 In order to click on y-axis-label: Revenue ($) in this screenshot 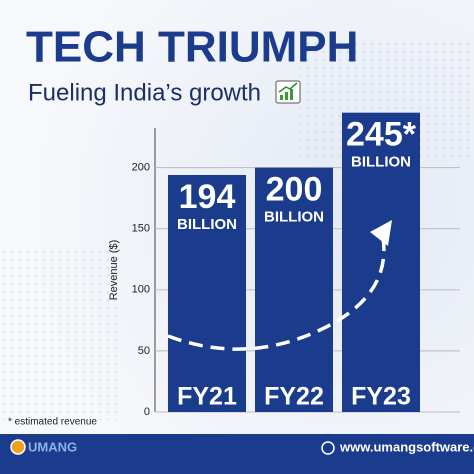, I will do `click(114, 270)`.